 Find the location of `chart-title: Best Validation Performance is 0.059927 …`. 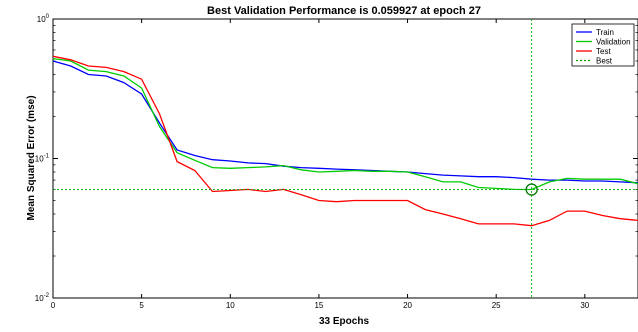

chart-title: Best Validation Performance is 0.059927 … is located at coordinates (344, 11).